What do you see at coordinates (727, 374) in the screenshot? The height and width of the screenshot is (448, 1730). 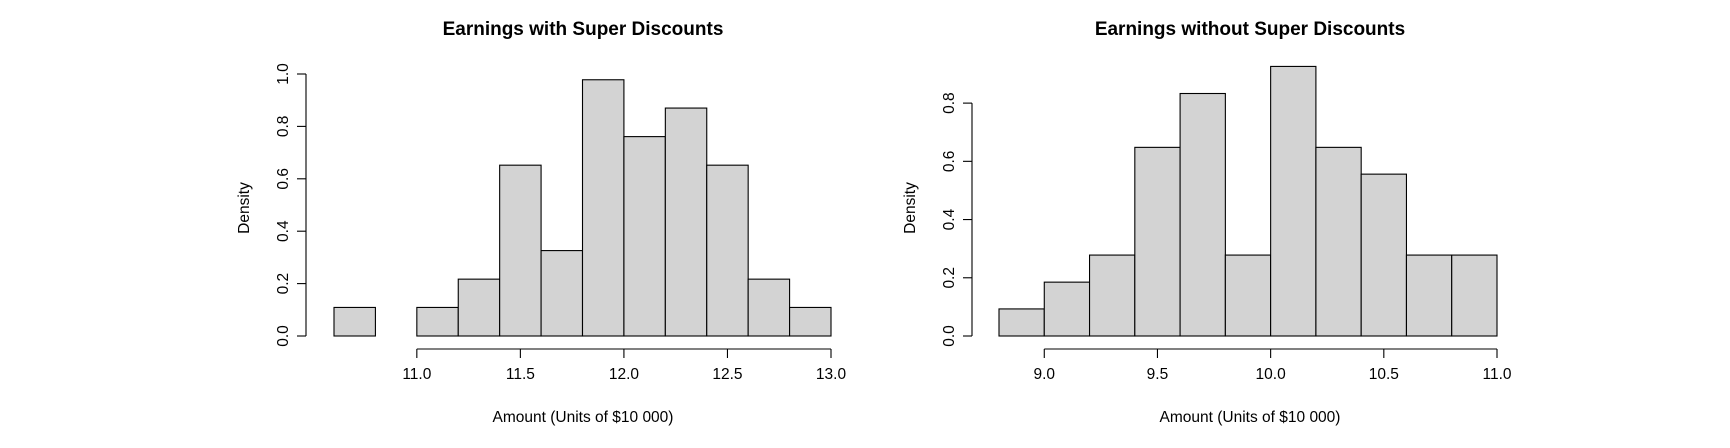 I see `x-tick-label: 12.5` at bounding box center [727, 374].